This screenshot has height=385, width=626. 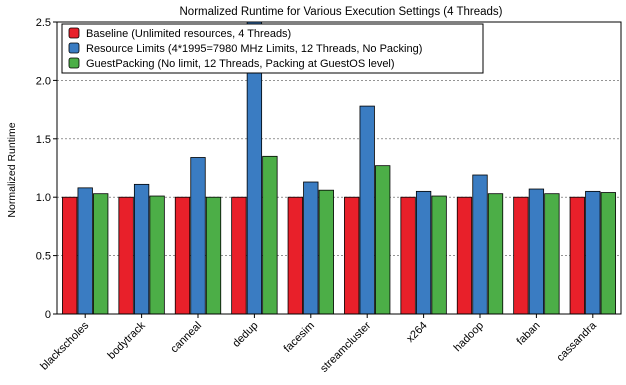 What do you see at coordinates (12, 169) in the screenshot?
I see `y-axis-label: Normalized Runtime` at bounding box center [12, 169].